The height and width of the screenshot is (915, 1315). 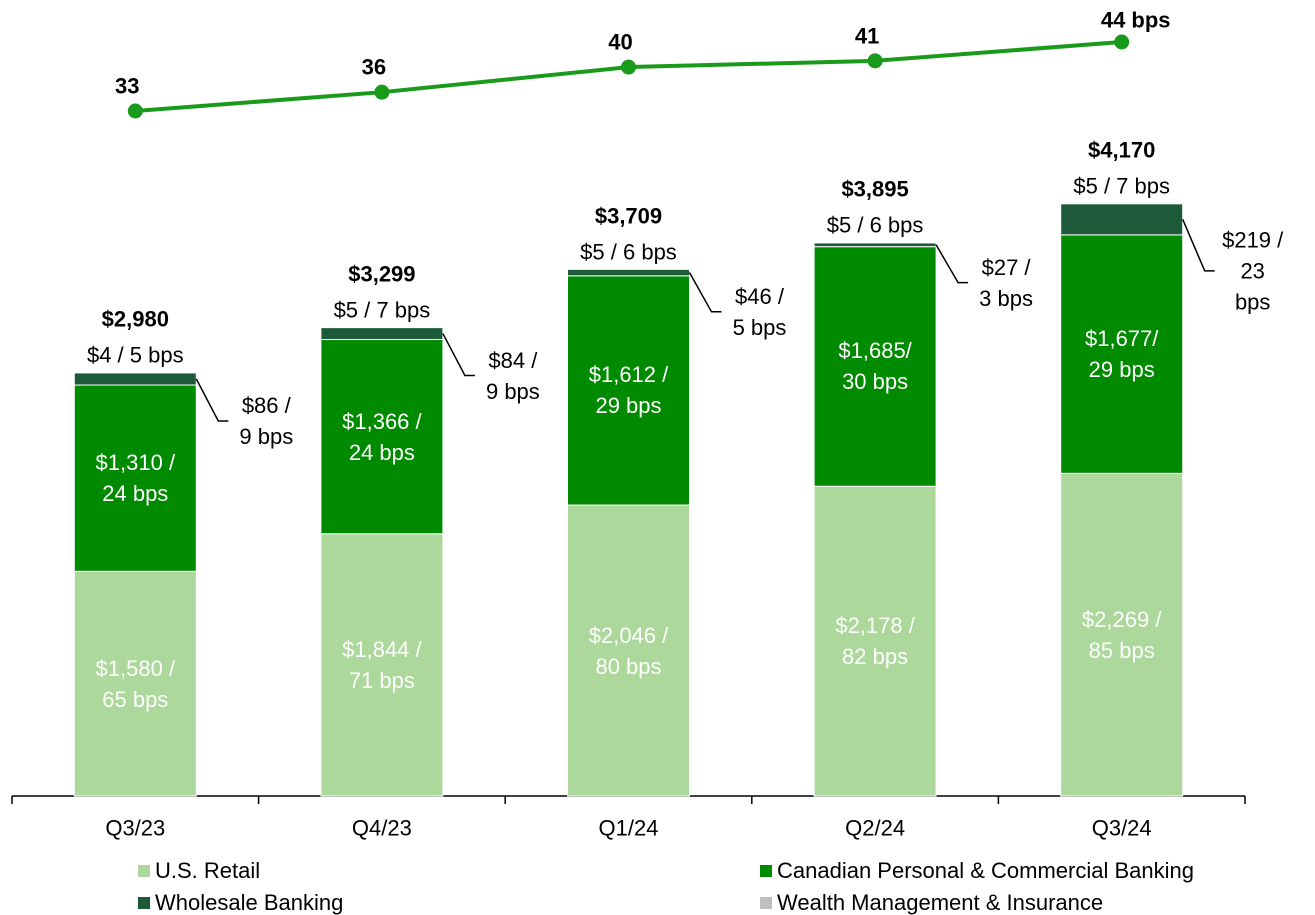 I want to click on total-label: $3,299, so click(x=382, y=274).